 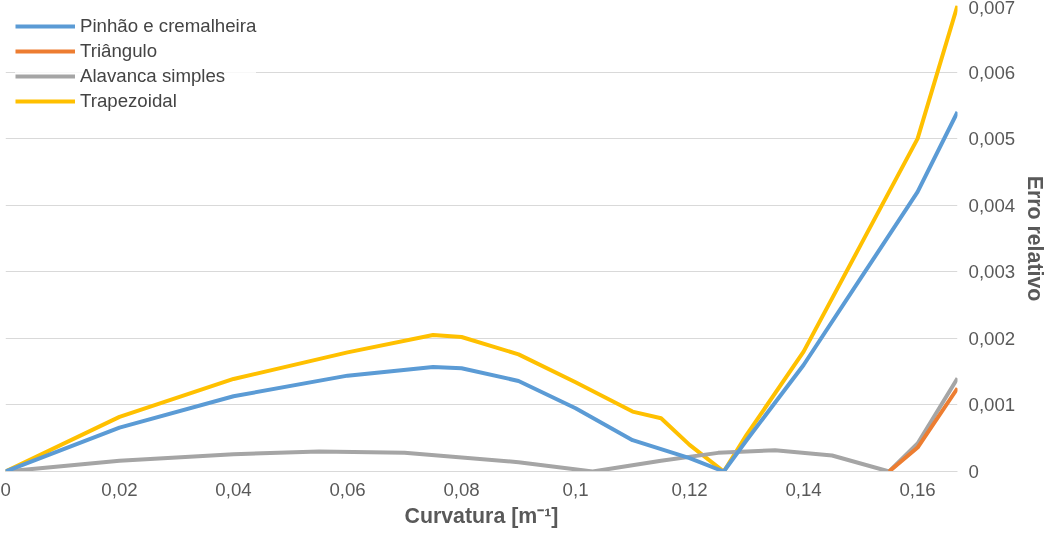 I want to click on x-tick-label: 0, so click(x=5, y=489).